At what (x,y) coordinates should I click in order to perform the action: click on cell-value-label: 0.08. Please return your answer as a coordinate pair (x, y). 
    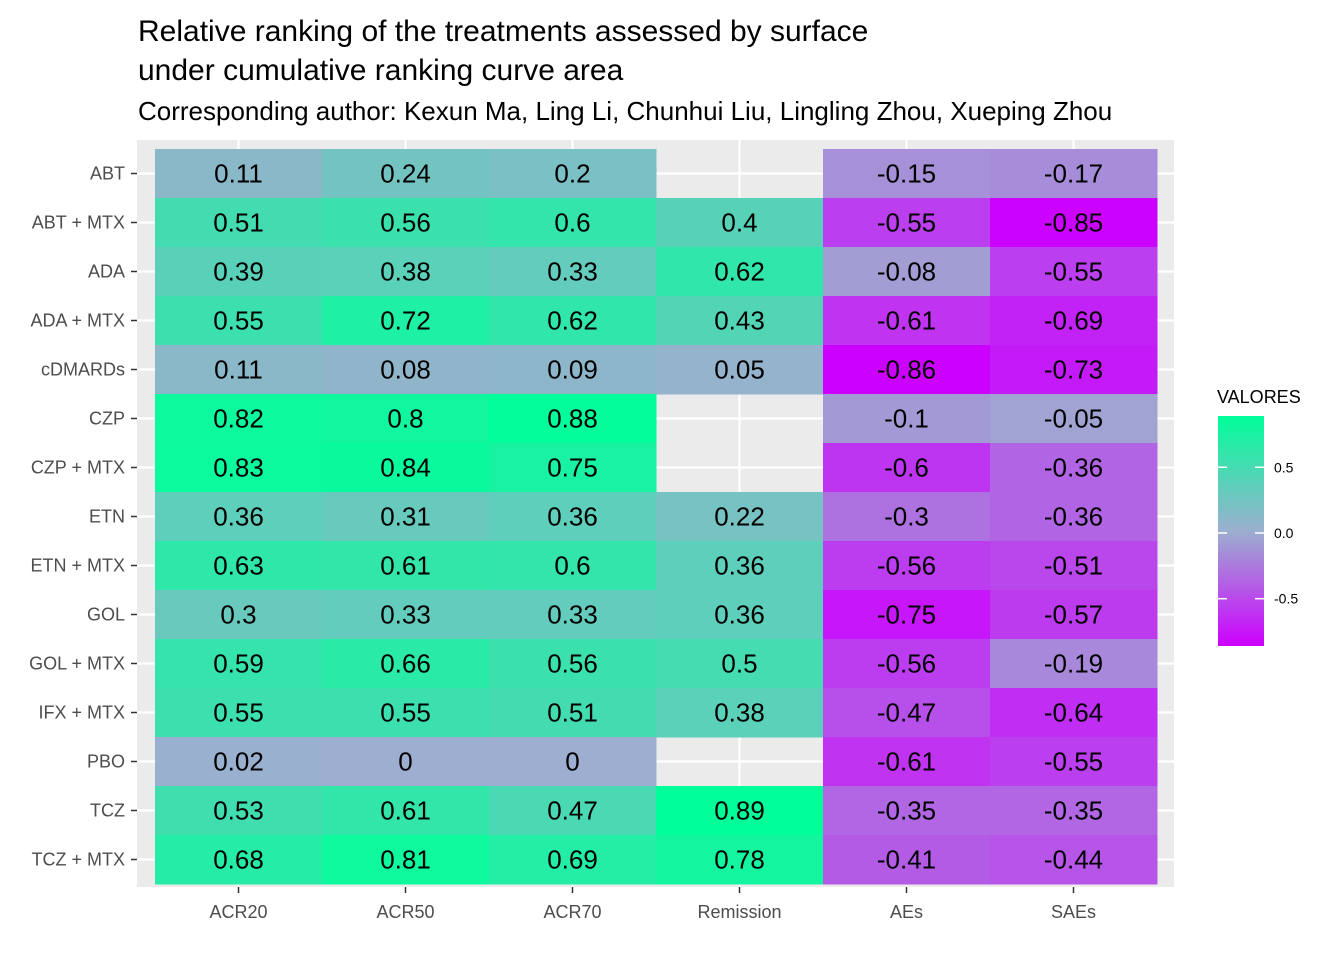
    Looking at the image, I should click on (405, 370).